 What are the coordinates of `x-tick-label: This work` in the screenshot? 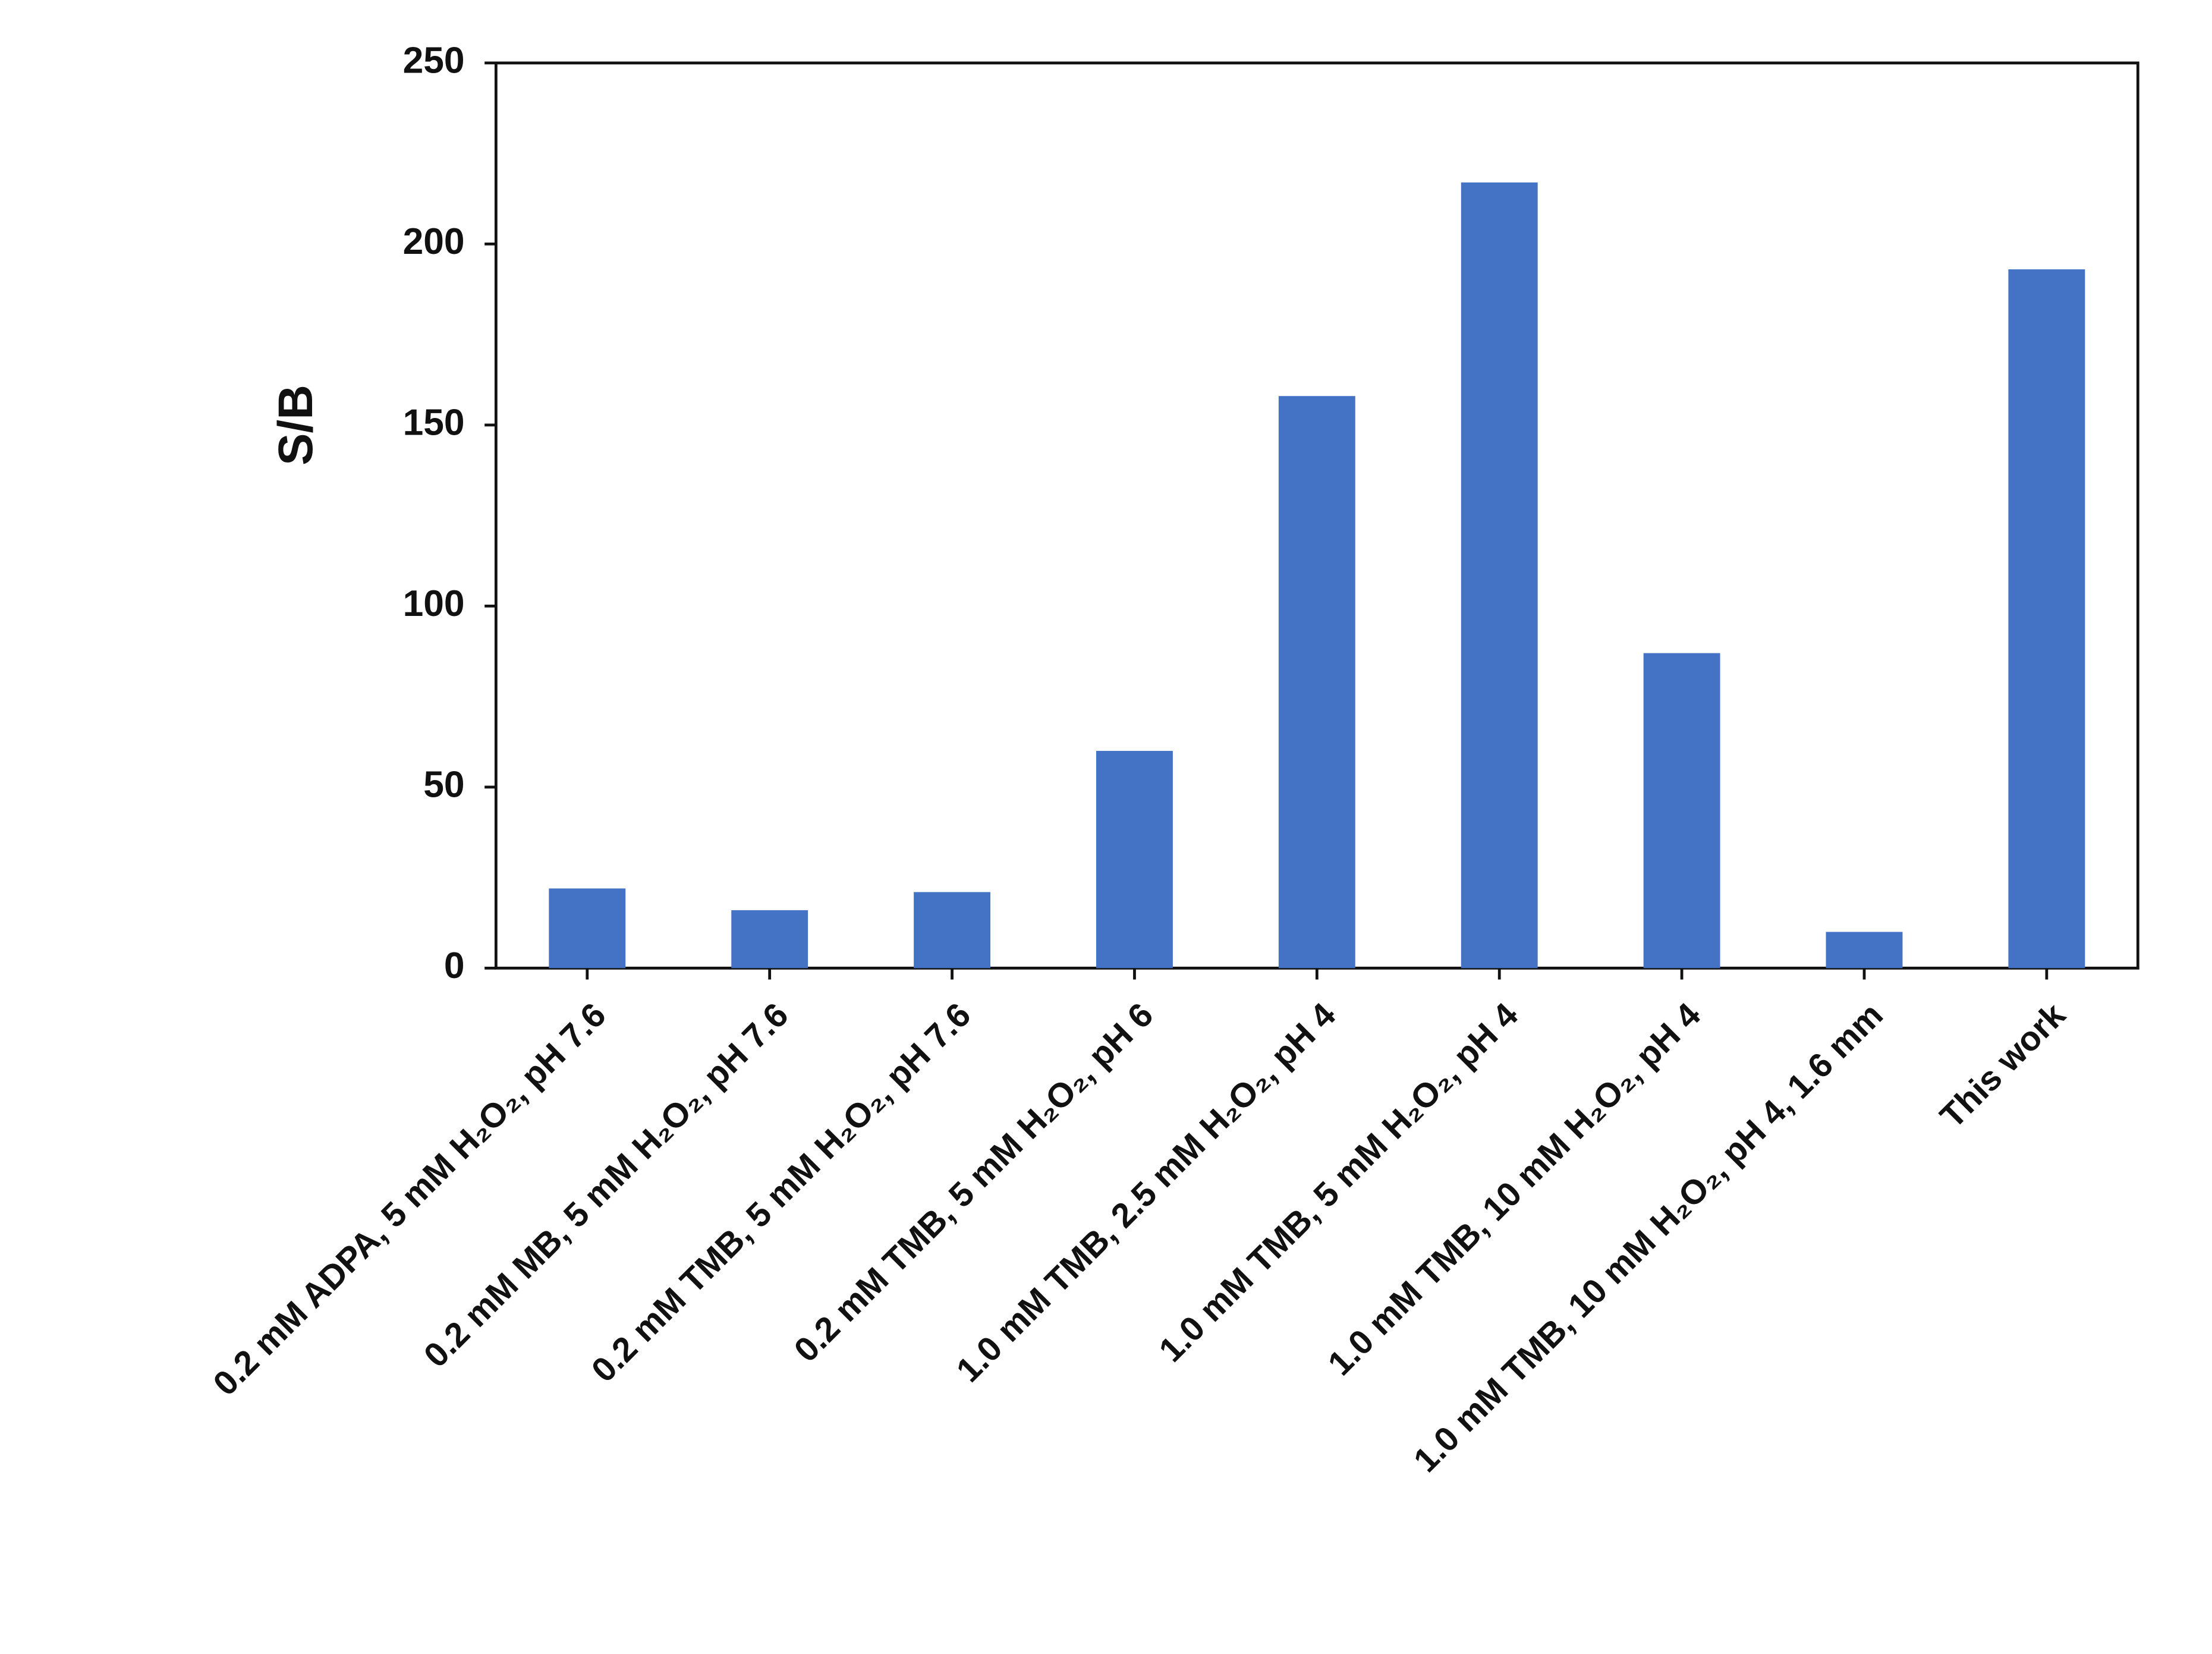 It's located at (2003, 1065).